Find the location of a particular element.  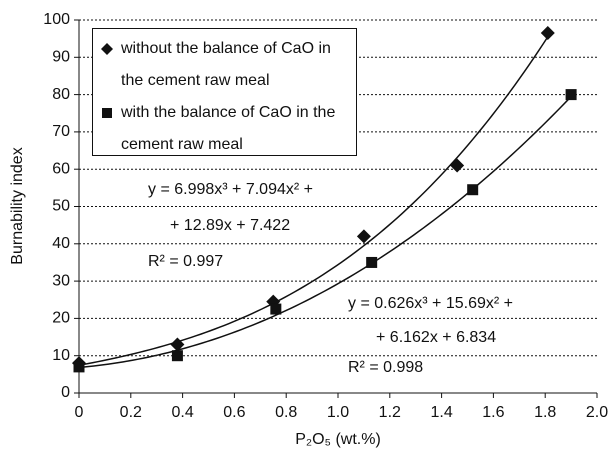

x-tick-label: 0.8 is located at coordinates (286, 412).